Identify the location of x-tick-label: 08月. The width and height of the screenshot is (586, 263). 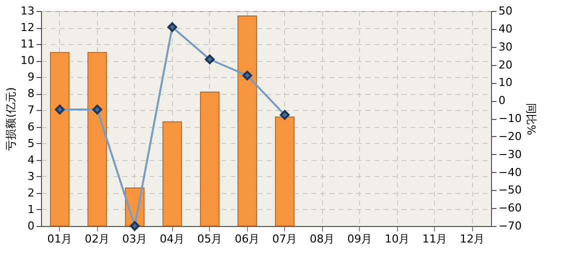
(322, 239).